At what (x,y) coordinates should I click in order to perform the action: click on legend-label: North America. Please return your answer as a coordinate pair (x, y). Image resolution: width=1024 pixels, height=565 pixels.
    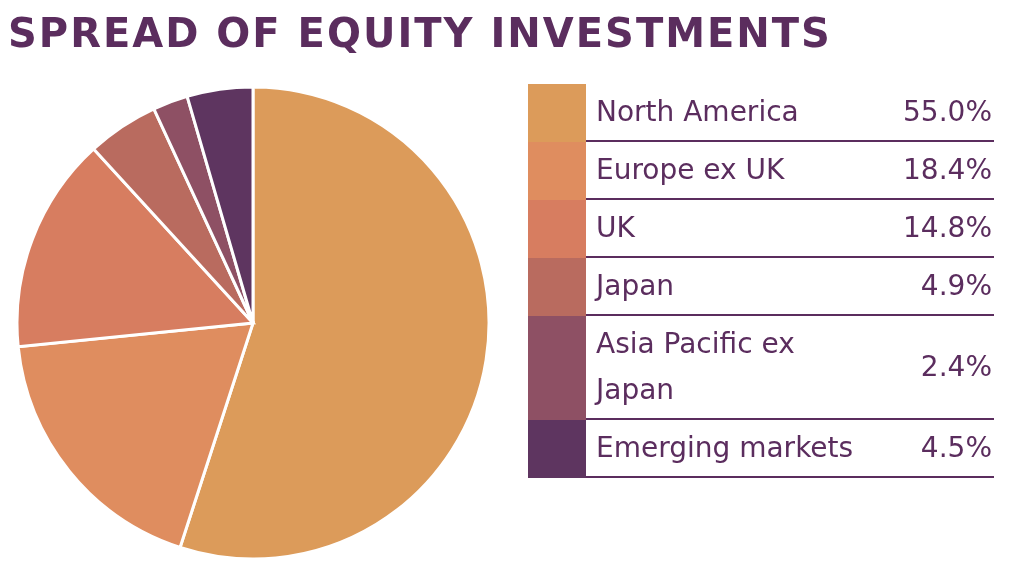
    Looking at the image, I should click on (698, 112).